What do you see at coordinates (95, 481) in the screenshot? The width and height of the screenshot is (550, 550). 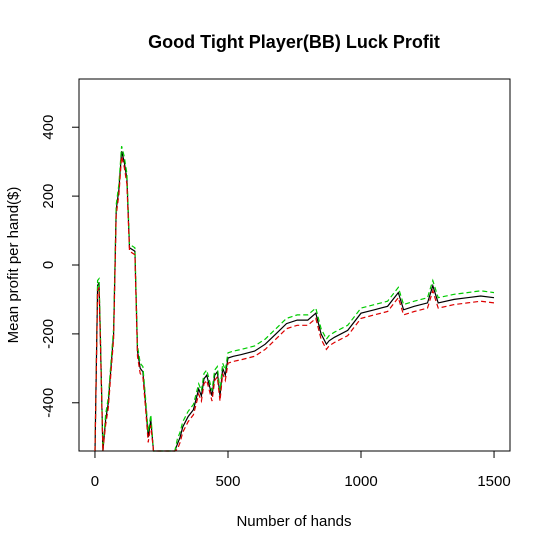 I see `x-tick-label: 0` at bounding box center [95, 481].